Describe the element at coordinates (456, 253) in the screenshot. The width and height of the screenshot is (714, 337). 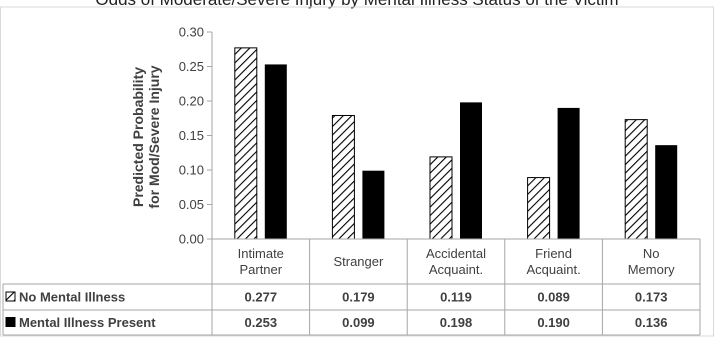
I see `x-category-label: Accidental` at that location.